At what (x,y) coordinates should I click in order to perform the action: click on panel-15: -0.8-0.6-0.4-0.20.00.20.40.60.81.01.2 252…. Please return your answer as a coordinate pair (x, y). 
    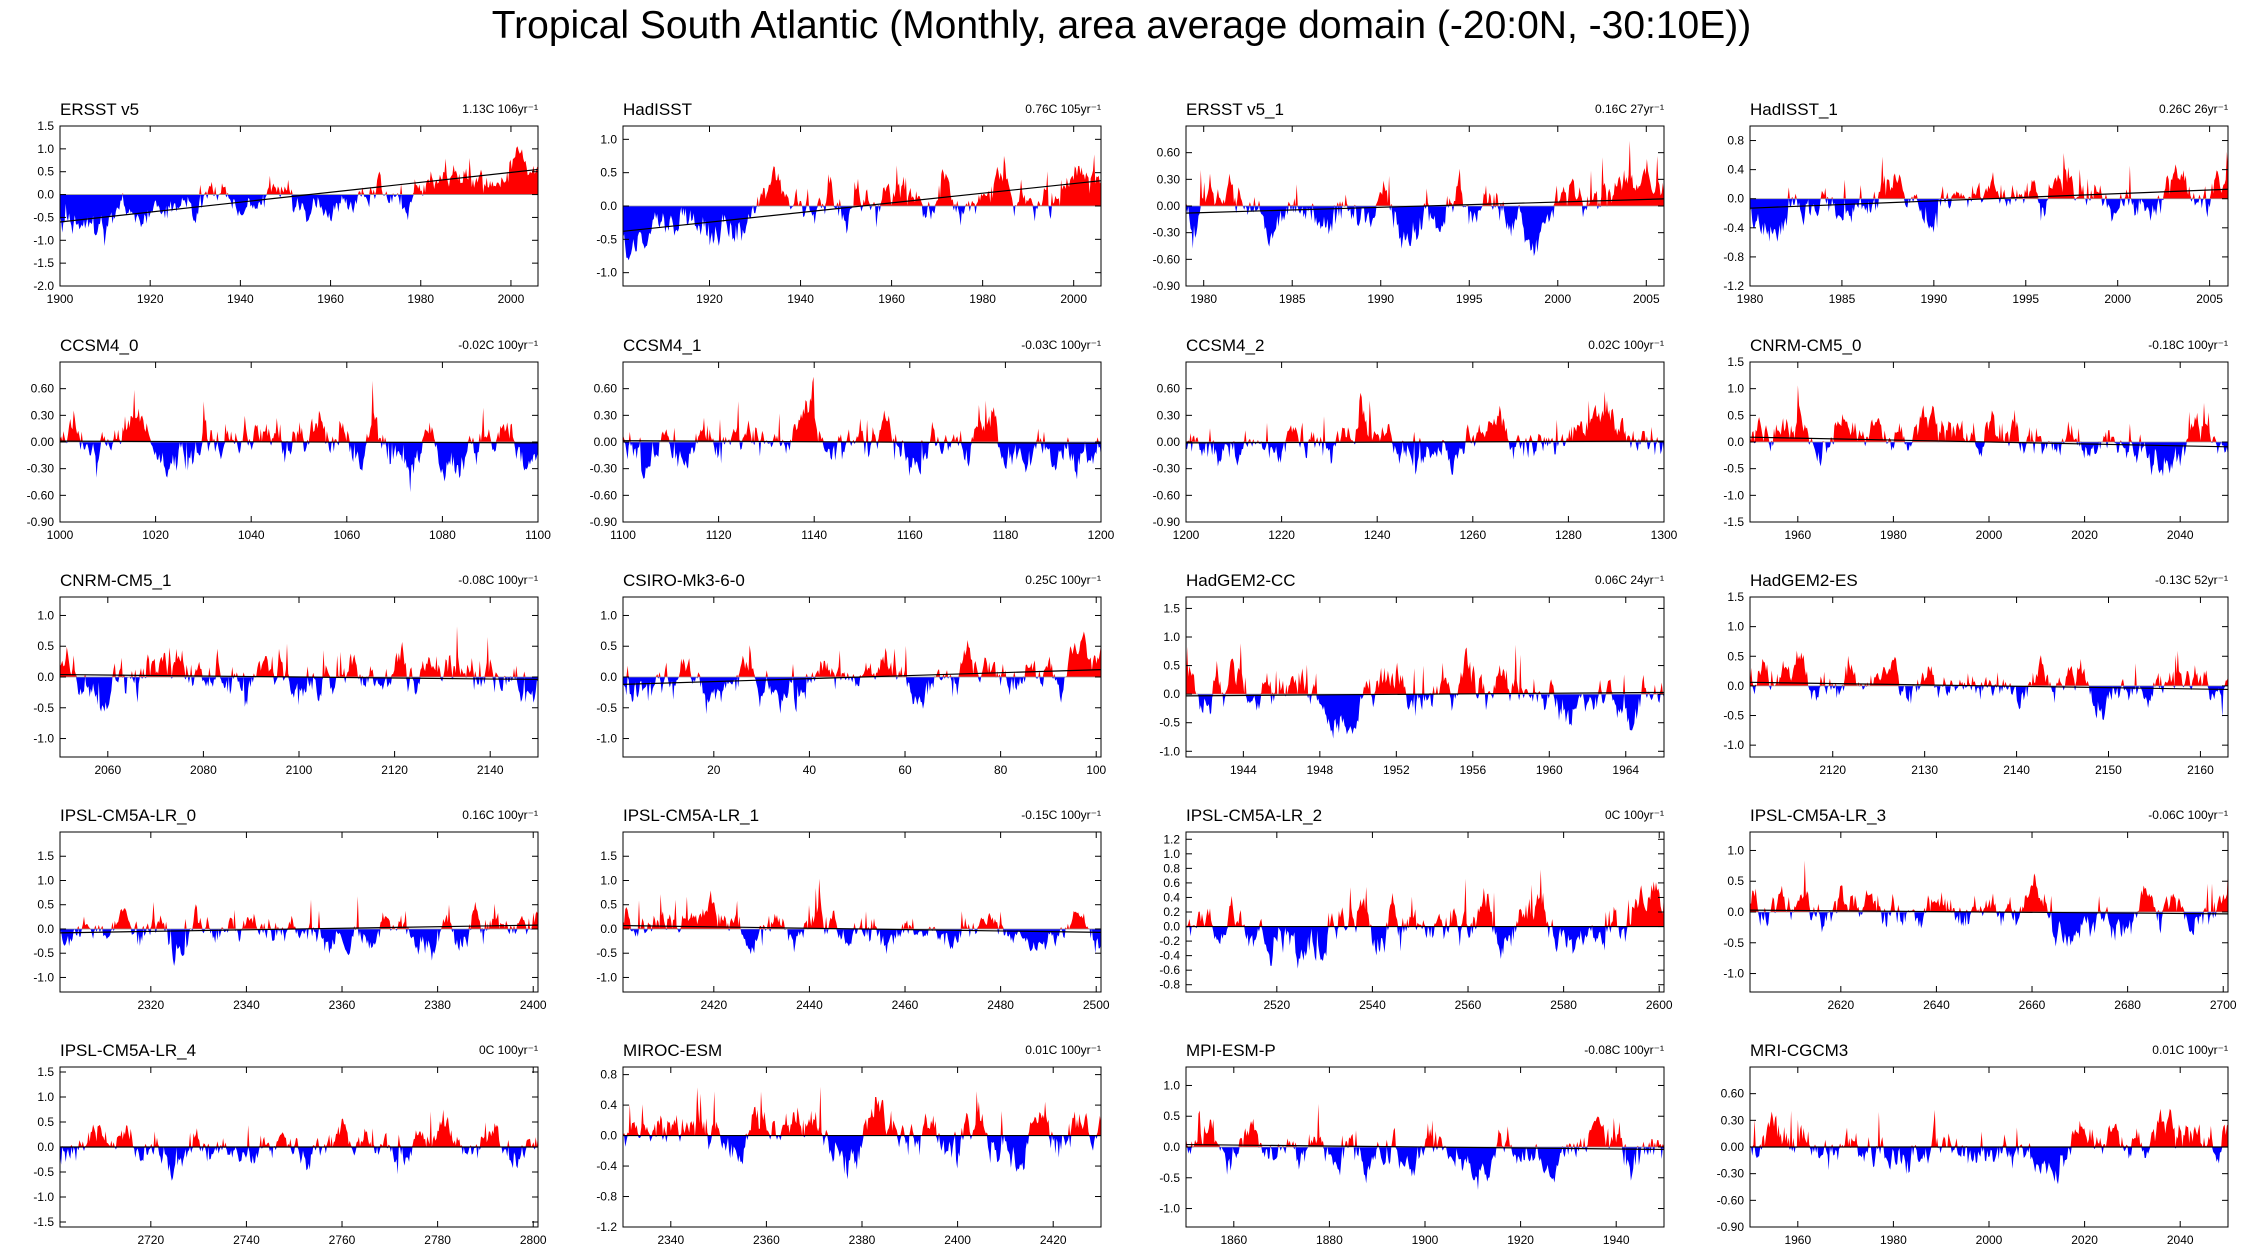
    Looking at the image, I should click on (1416, 909).